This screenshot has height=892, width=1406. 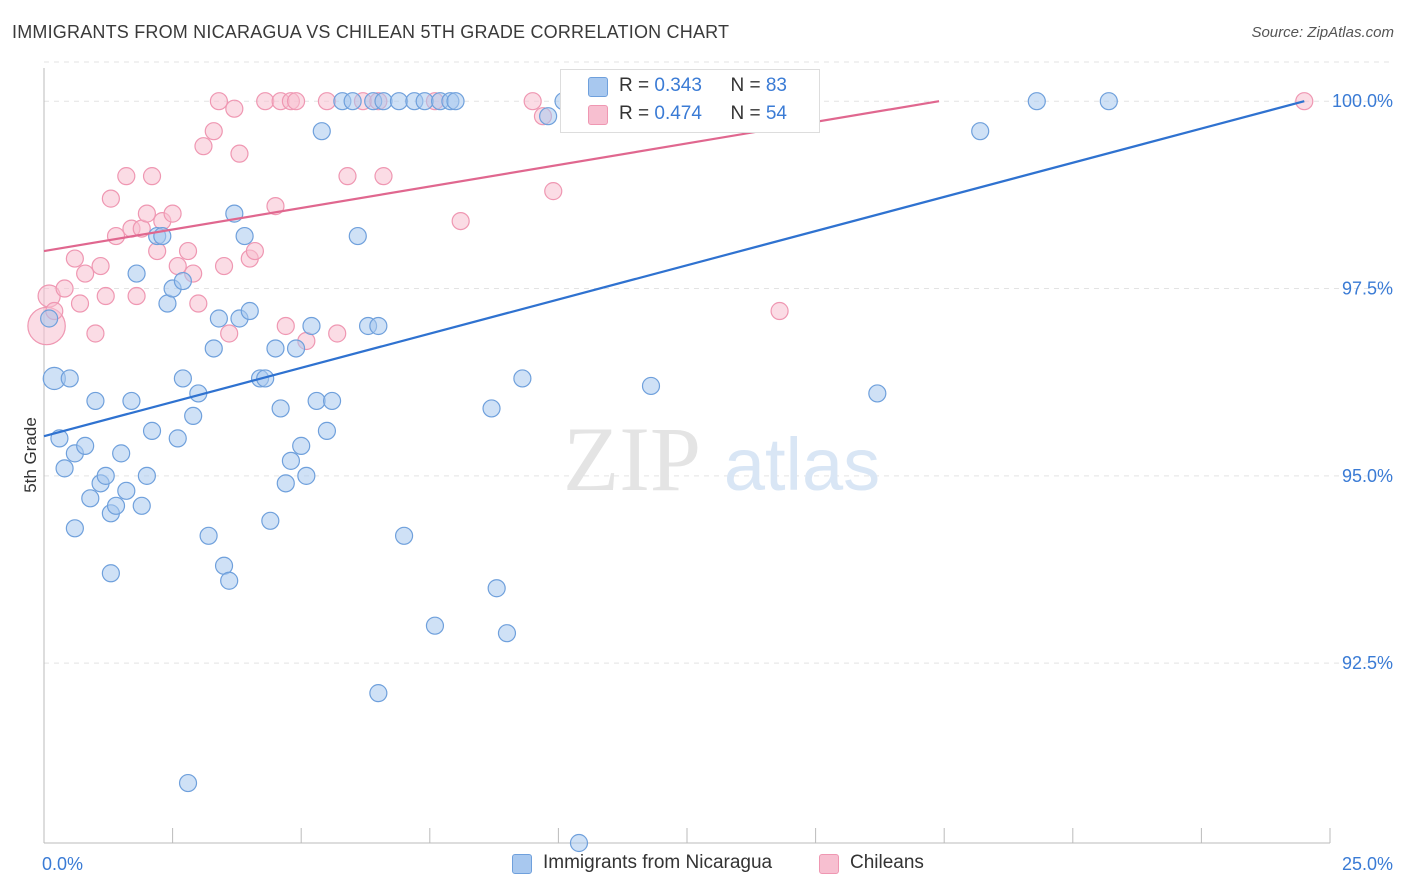 What do you see at coordinates (522, 864) in the screenshot?
I see `series-swatch-nicaragua` at bounding box center [522, 864].